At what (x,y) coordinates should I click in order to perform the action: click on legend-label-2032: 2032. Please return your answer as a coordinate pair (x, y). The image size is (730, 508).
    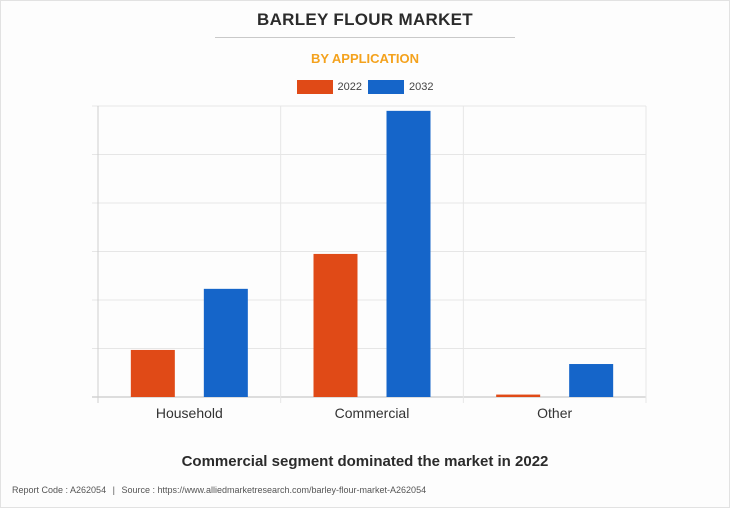
    Looking at the image, I should click on (421, 87).